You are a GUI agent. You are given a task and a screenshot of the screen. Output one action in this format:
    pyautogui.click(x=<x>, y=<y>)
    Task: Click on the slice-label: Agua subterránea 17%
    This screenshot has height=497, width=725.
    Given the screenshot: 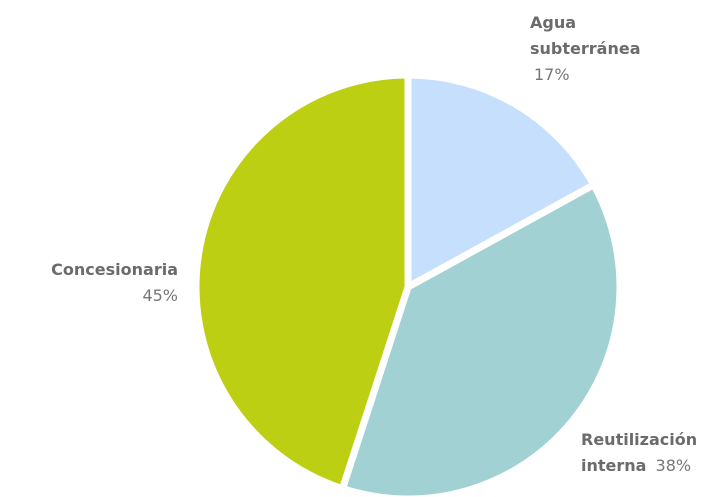 What is the action you would take?
    pyautogui.click(x=605, y=49)
    